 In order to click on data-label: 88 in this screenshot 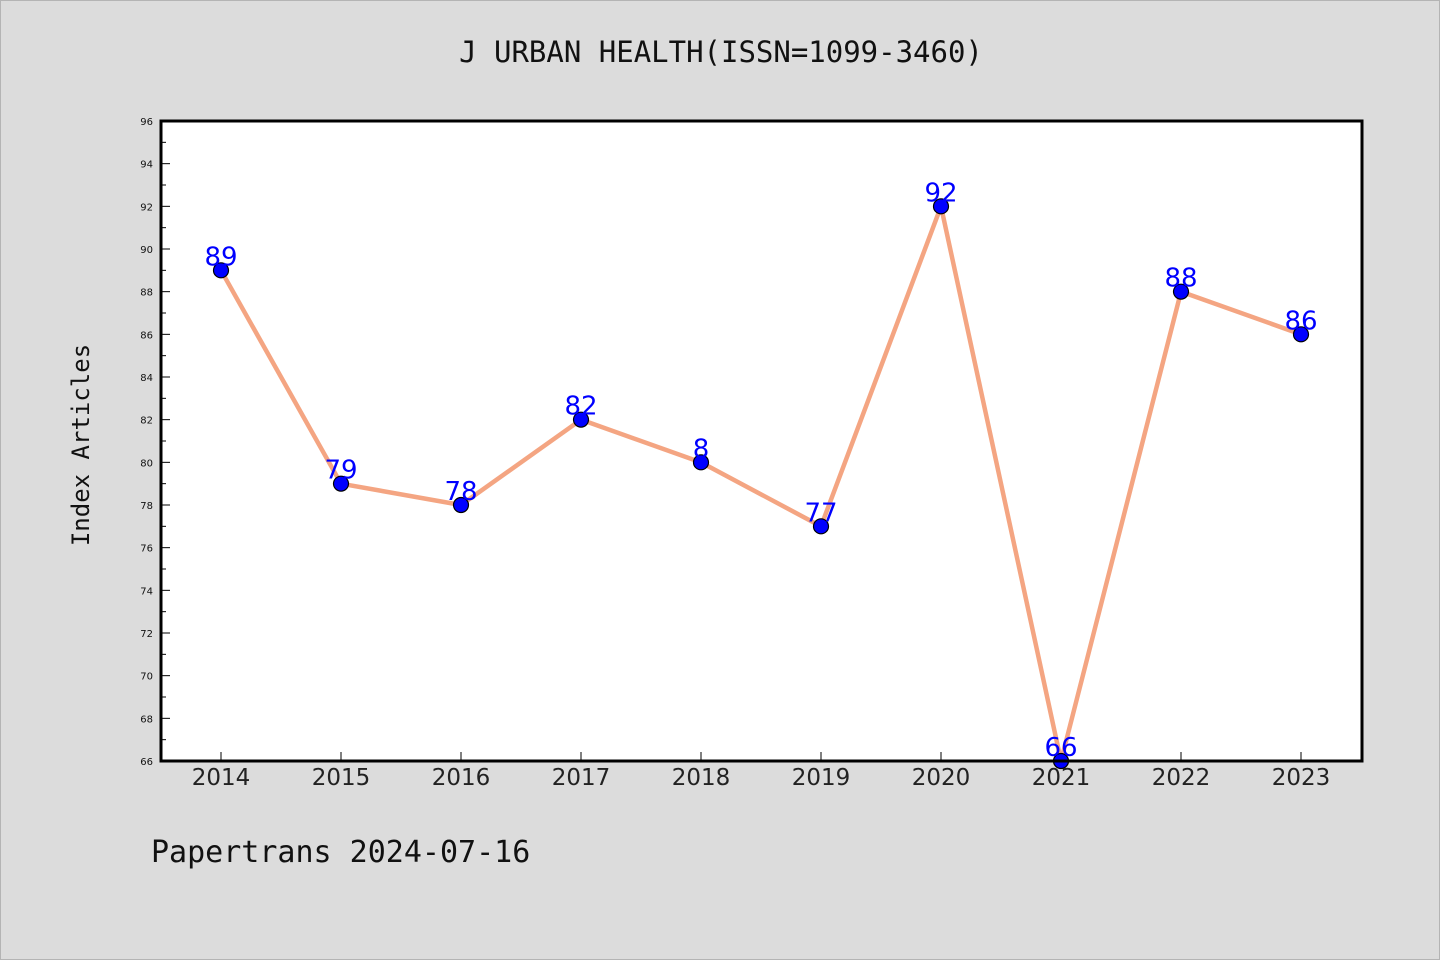, I will do `click(1180, 279)`.